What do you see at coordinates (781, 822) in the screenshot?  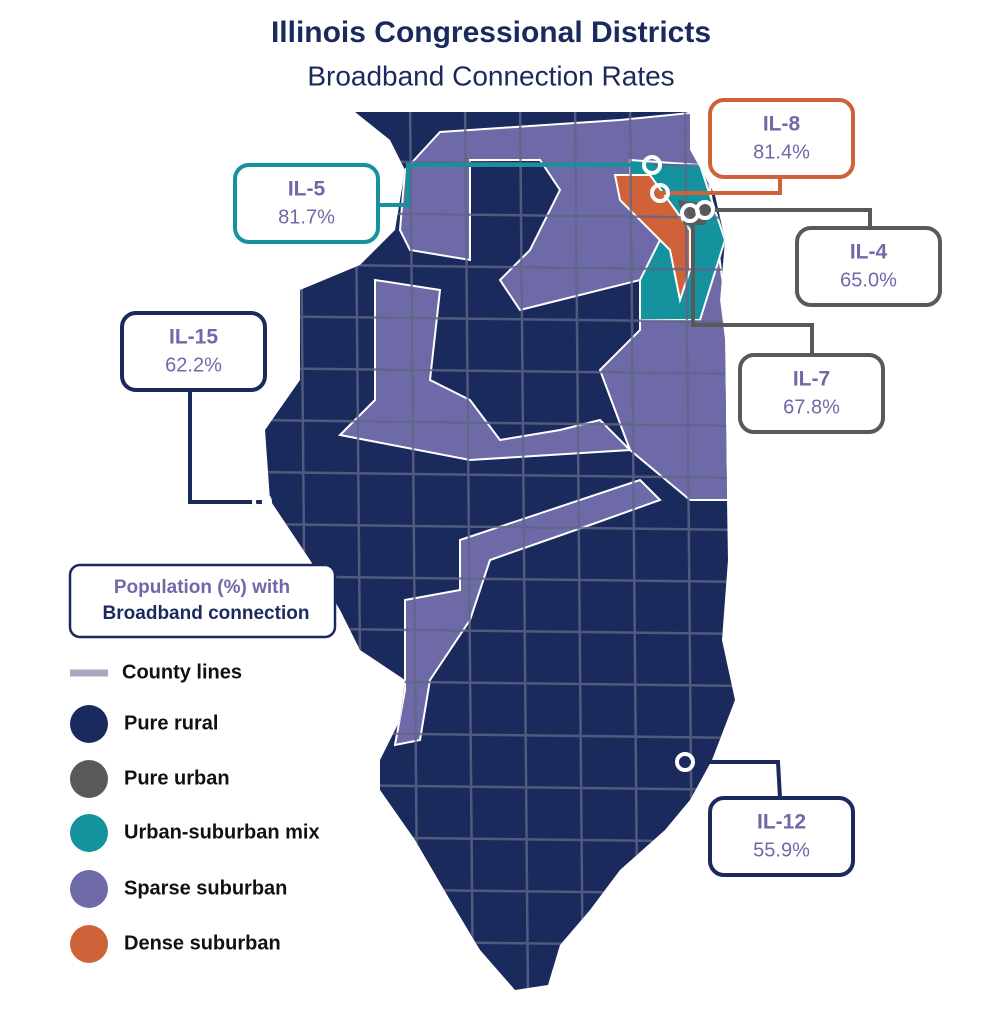 I see `district-name: IL-12` at bounding box center [781, 822].